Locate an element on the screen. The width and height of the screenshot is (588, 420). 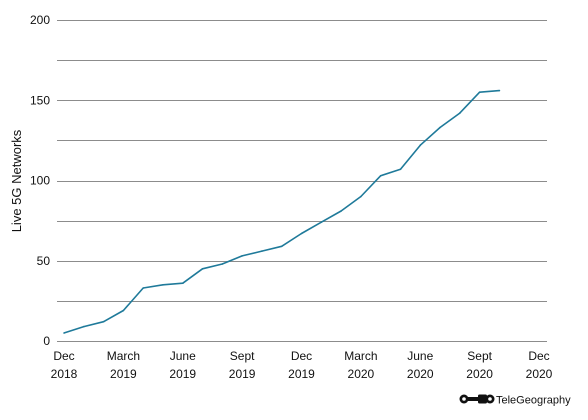
telegeography-logo-icon is located at coordinates (477, 399).